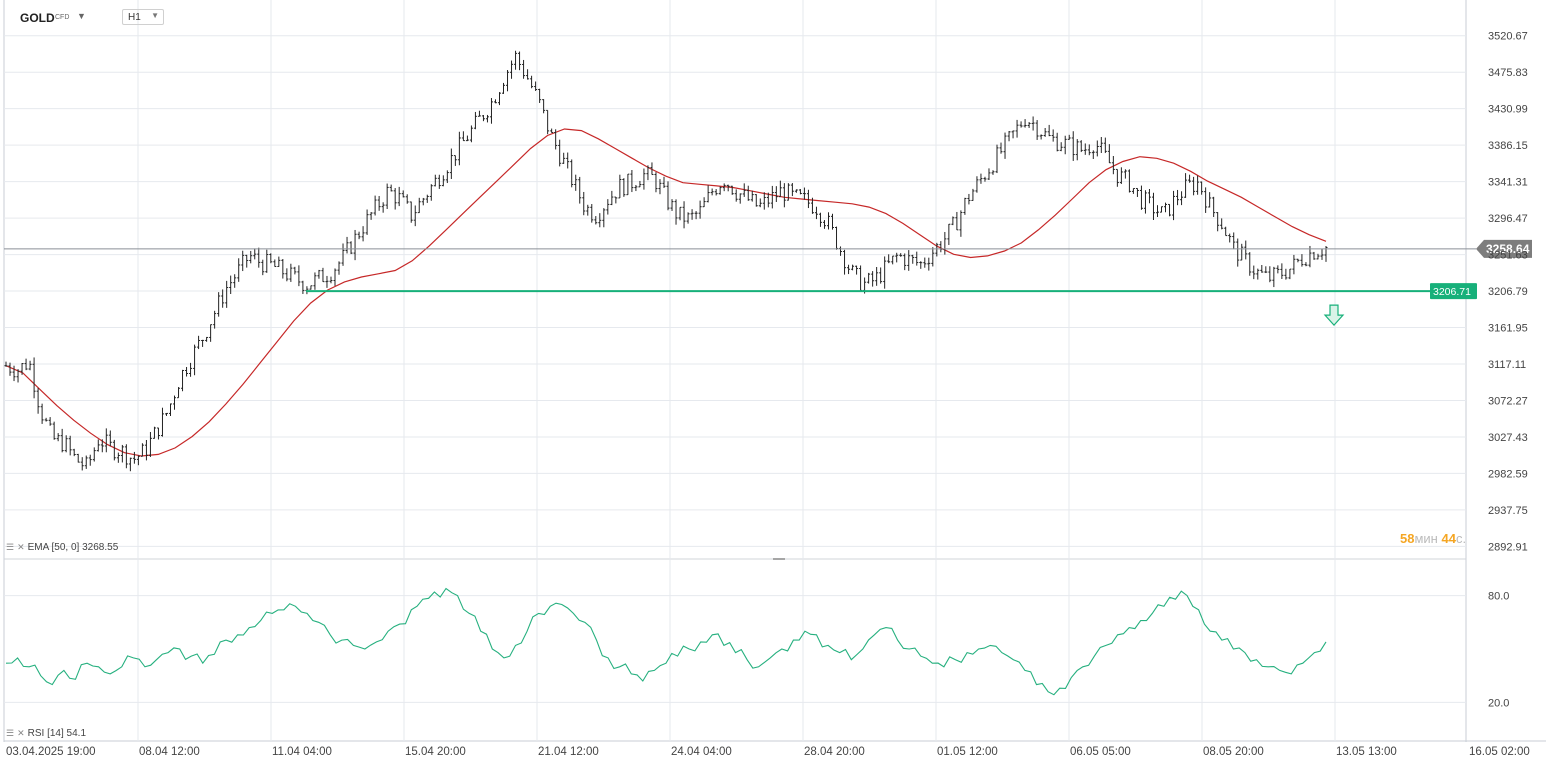 The height and width of the screenshot is (768, 1546). What do you see at coordinates (143, 17) in the screenshot?
I see `timeframe-select: H1 ▼` at bounding box center [143, 17].